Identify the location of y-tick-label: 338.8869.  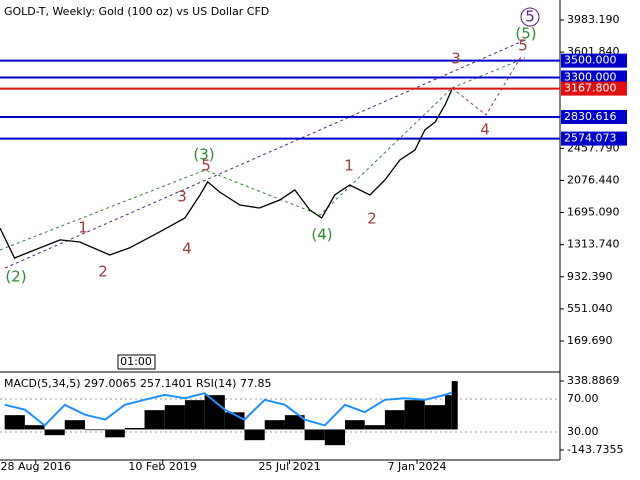
(593, 380).